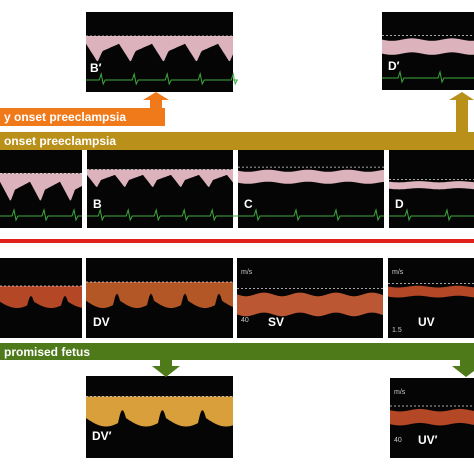  What do you see at coordinates (101, 322) in the screenshot?
I see `panel-label: DV` at bounding box center [101, 322].